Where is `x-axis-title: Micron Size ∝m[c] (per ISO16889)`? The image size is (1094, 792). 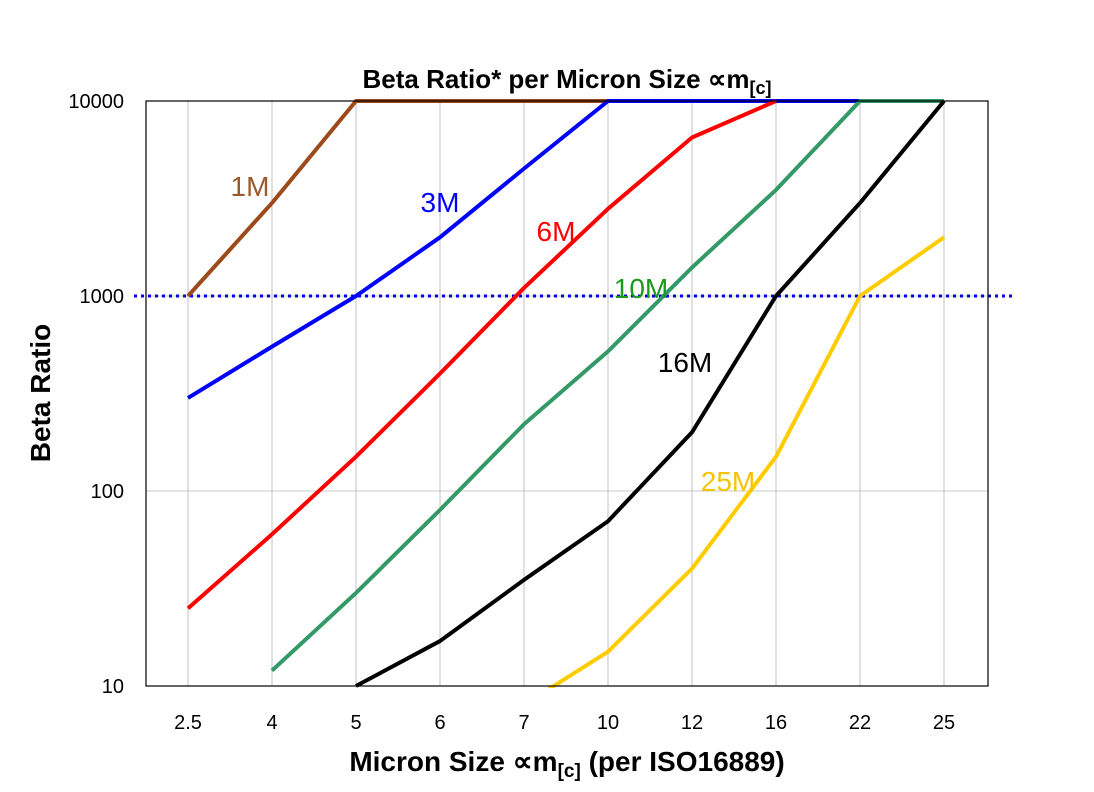 x-axis-title: Micron Size ∝m[c] (per ISO16889) is located at coordinates (566, 764).